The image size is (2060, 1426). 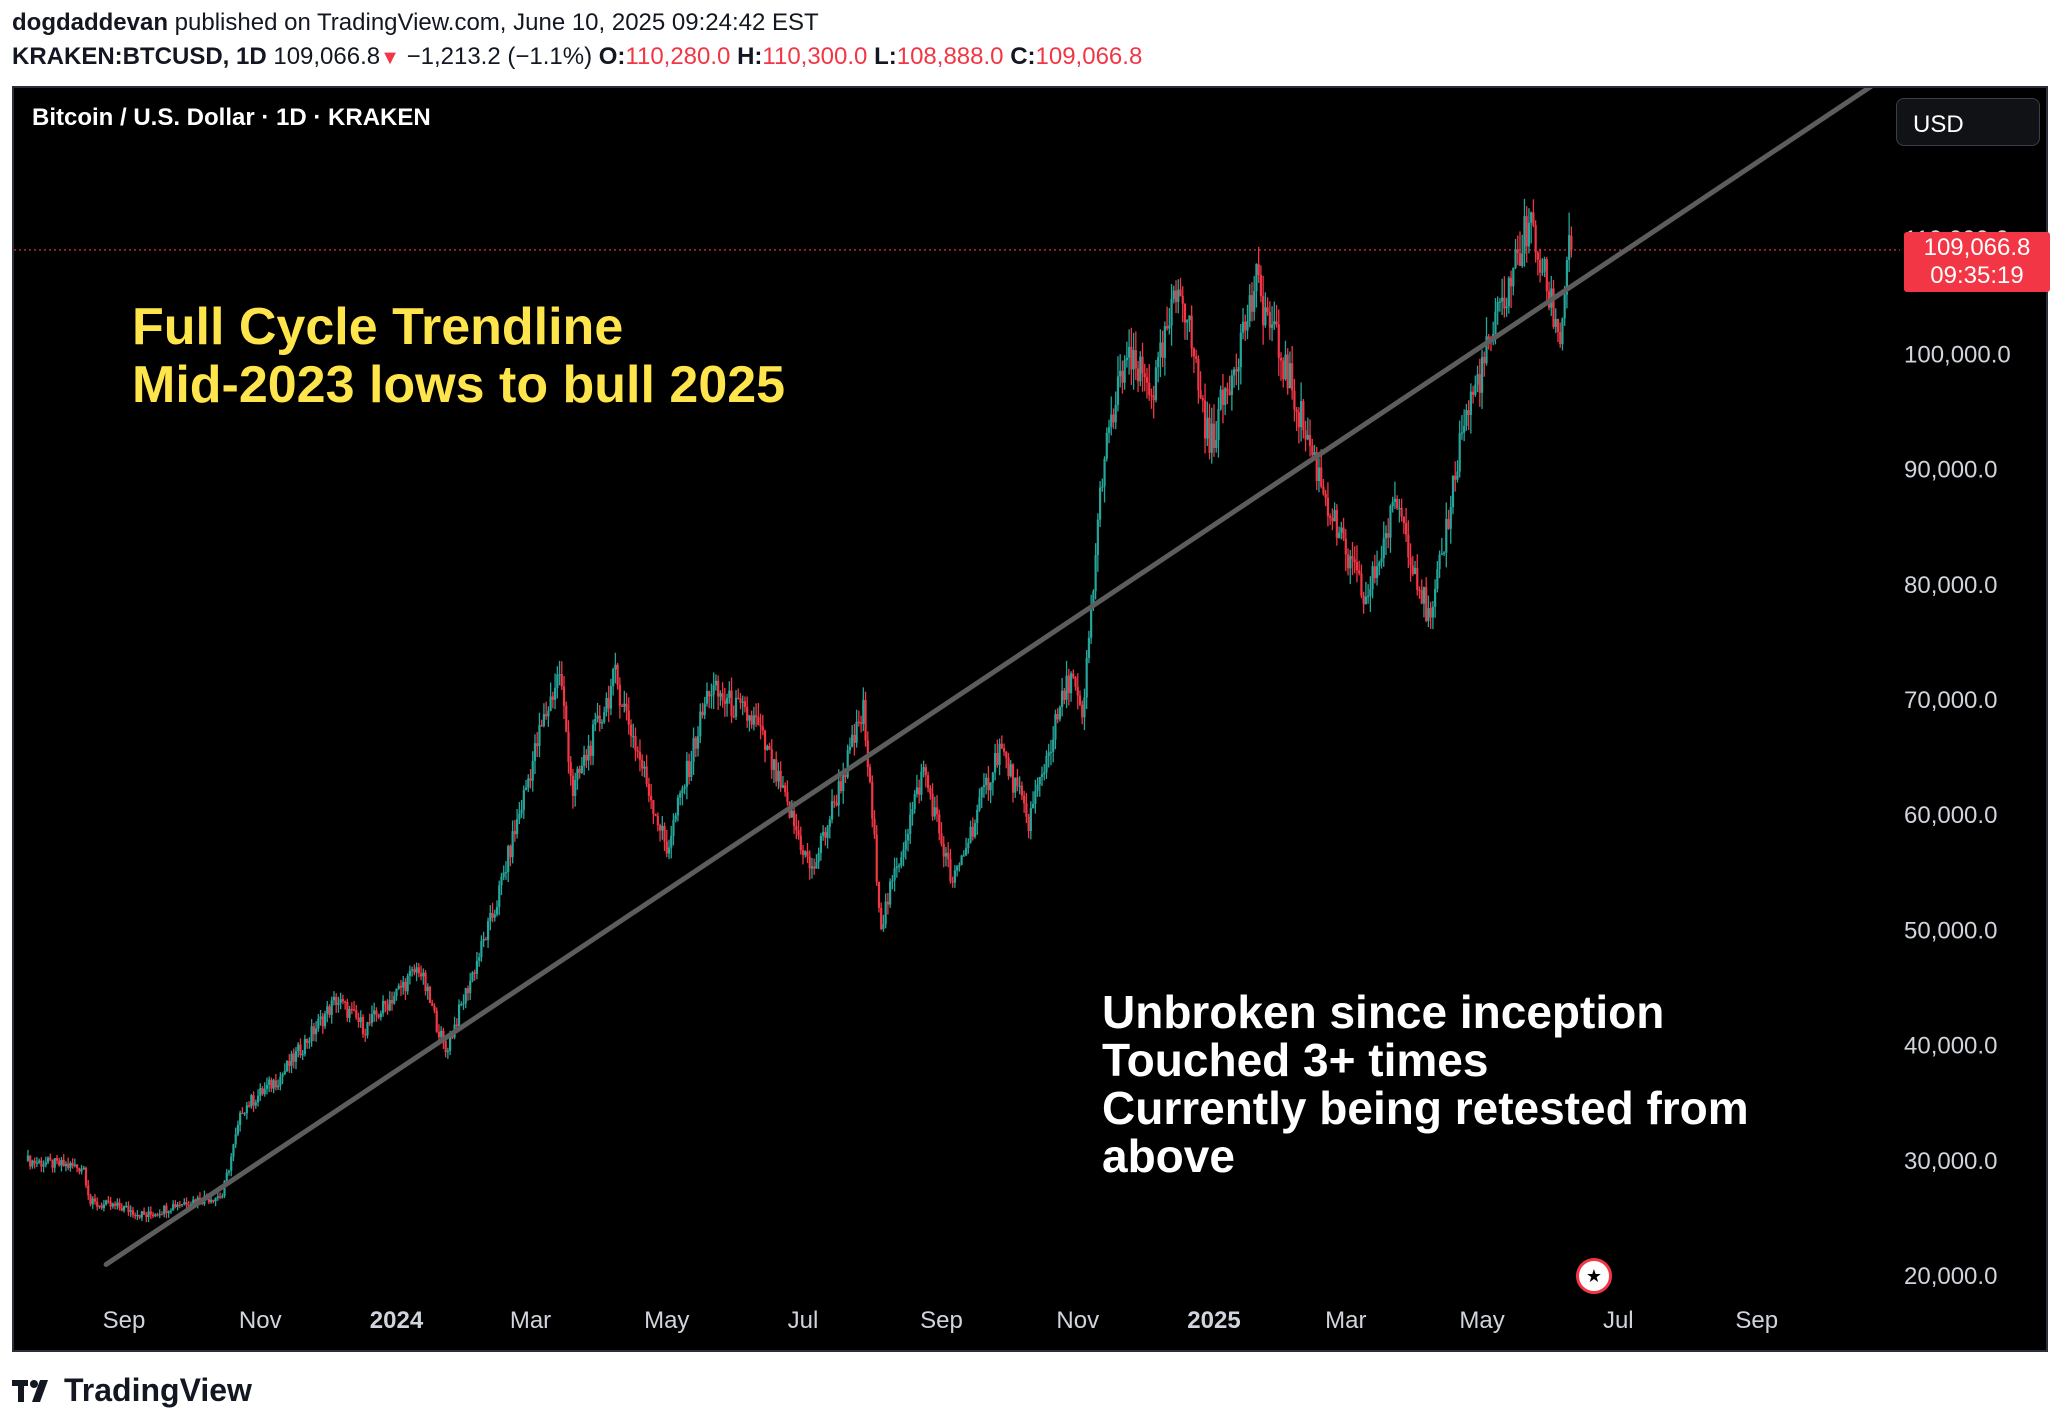 What do you see at coordinates (1968, 122) in the screenshot?
I see `currency-button: USD` at bounding box center [1968, 122].